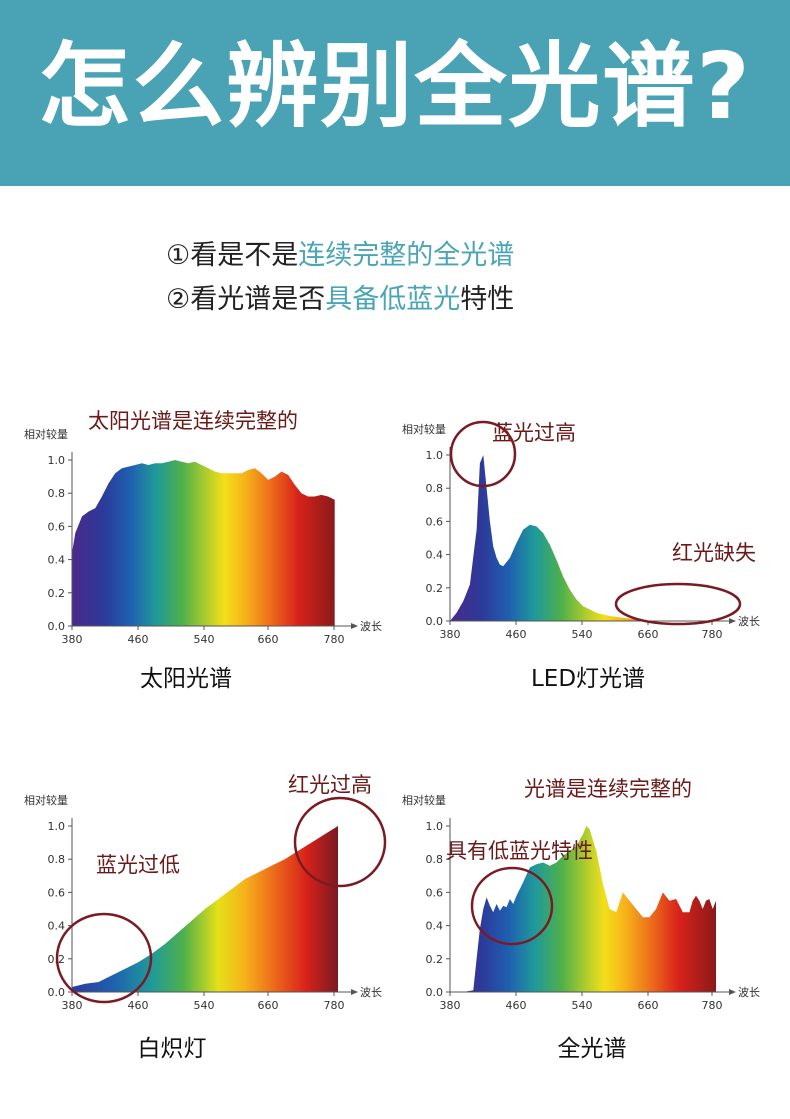 The height and width of the screenshot is (1119, 790). I want to click on highlight-circle-led-blue, so click(483, 454).